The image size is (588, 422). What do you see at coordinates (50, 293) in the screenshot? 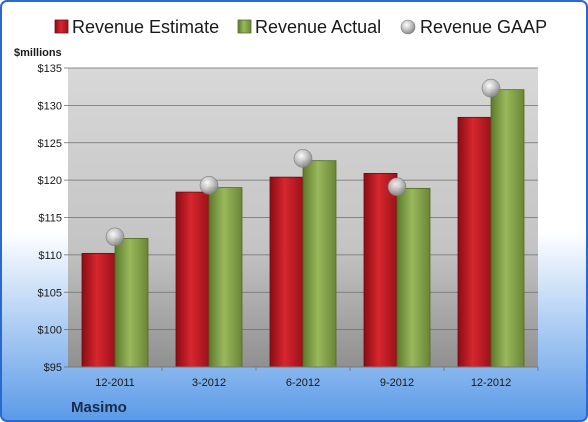
I see `y-tick-label: $105` at bounding box center [50, 293].